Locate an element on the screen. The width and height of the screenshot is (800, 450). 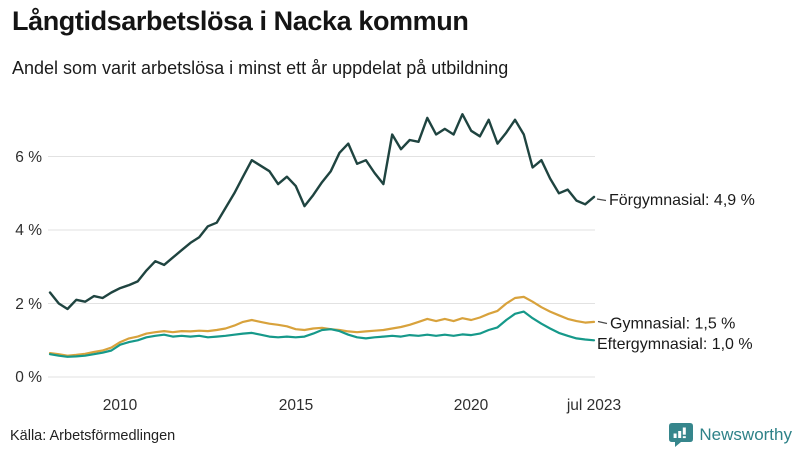
newsworthy-icon is located at coordinates (681, 435).